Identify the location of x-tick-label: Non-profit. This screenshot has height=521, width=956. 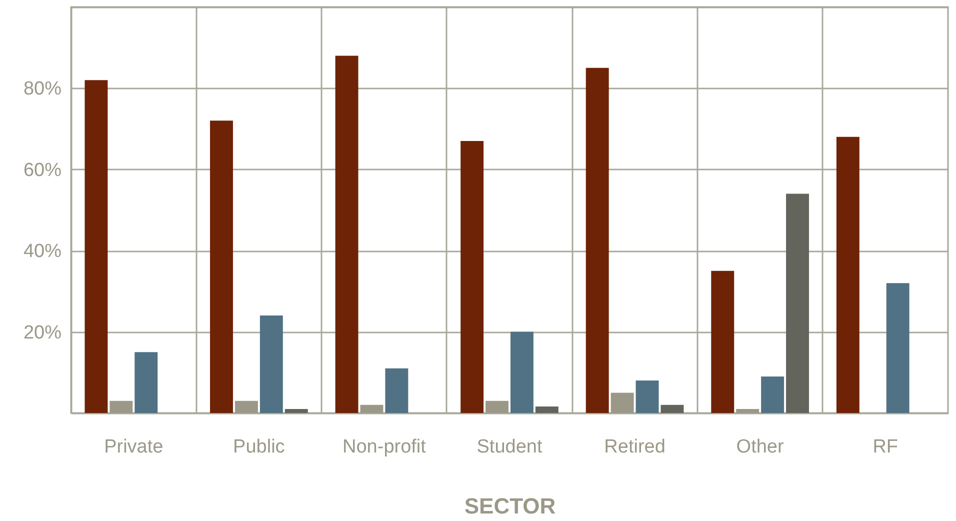
(384, 447).